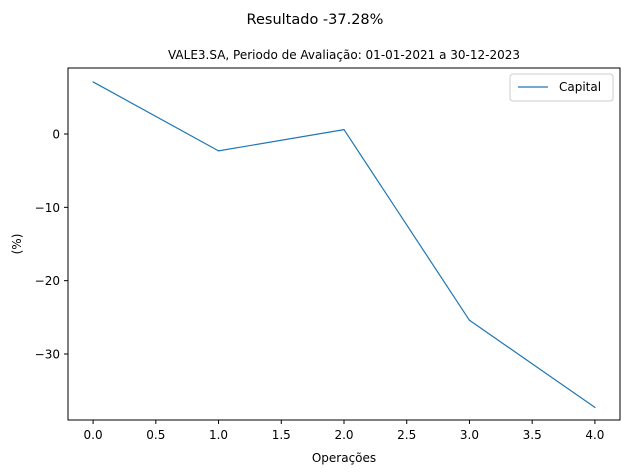 The width and height of the screenshot is (630, 475). What do you see at coordinates (56, 135) in the screenshot?
I see `y-tick-label: 0` at bounding box center [56, 135].